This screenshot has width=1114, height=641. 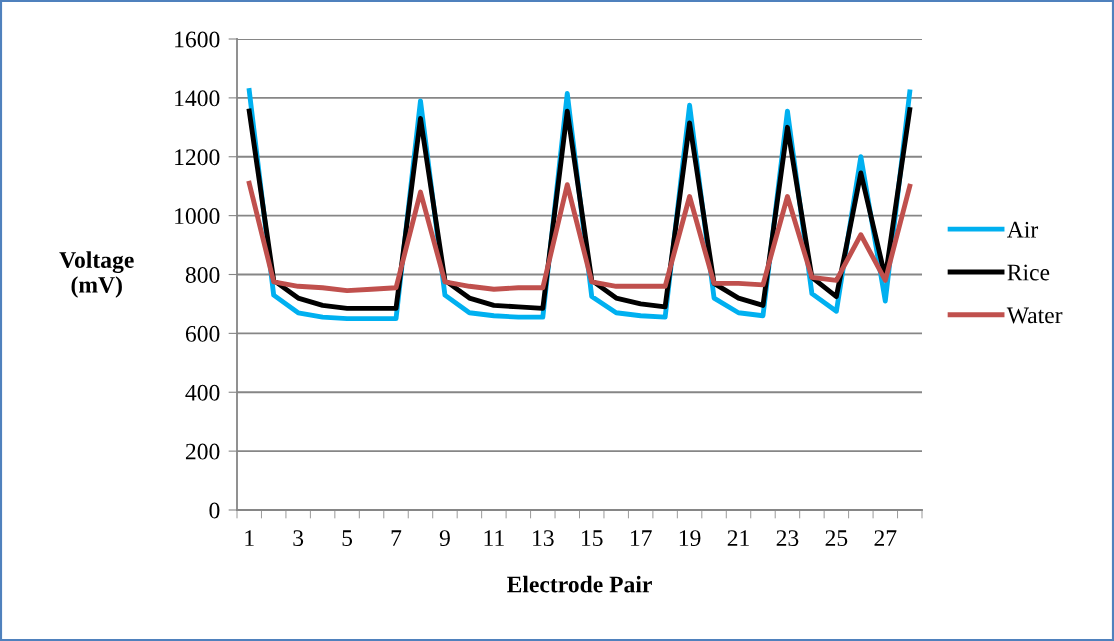 I want to click on x-tick-label: 11, so click(x=494, y=538).